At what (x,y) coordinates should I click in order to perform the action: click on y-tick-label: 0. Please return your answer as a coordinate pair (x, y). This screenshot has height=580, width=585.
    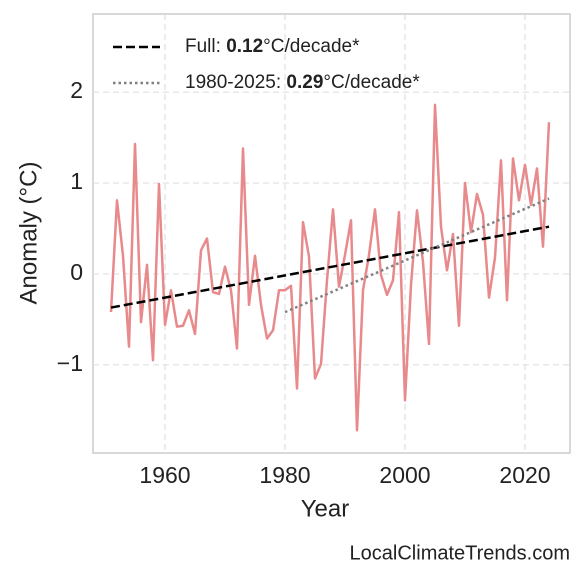
    Looking at the image, I should click on (76, 272).